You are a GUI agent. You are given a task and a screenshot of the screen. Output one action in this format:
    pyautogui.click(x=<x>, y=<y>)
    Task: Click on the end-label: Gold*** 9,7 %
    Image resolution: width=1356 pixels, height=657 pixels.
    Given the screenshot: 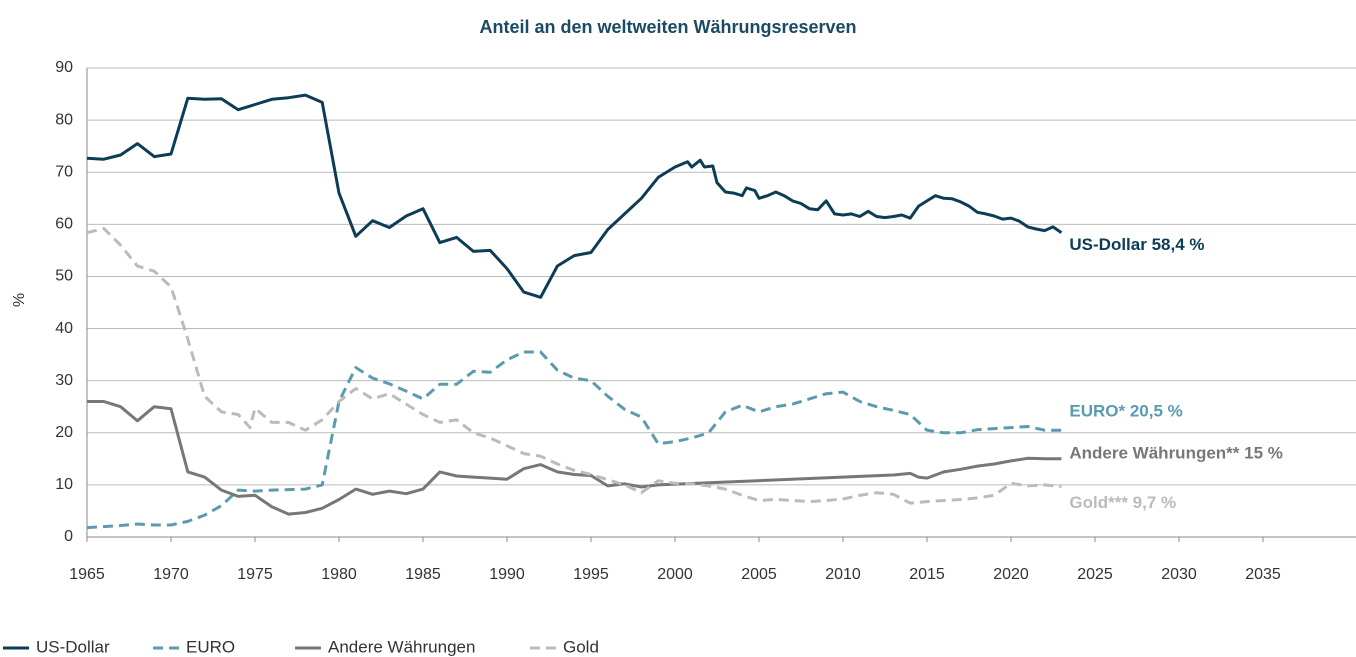 What is the action you would take?
    pyautogui.click(x=1122, y=502)
    